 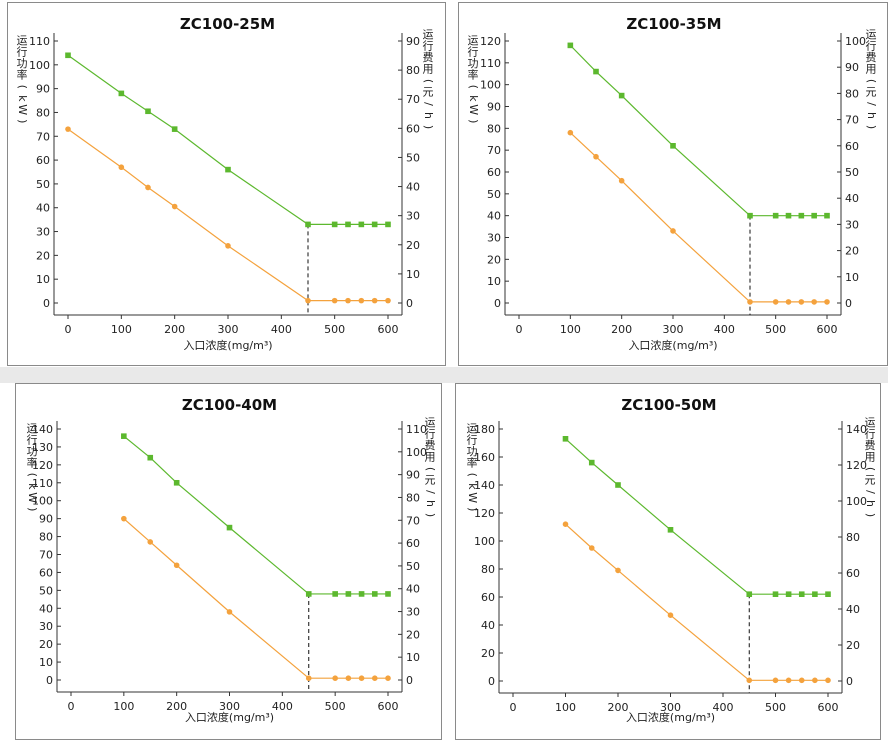 I want to click on svg-text: 率, so click(x=32, y=462).